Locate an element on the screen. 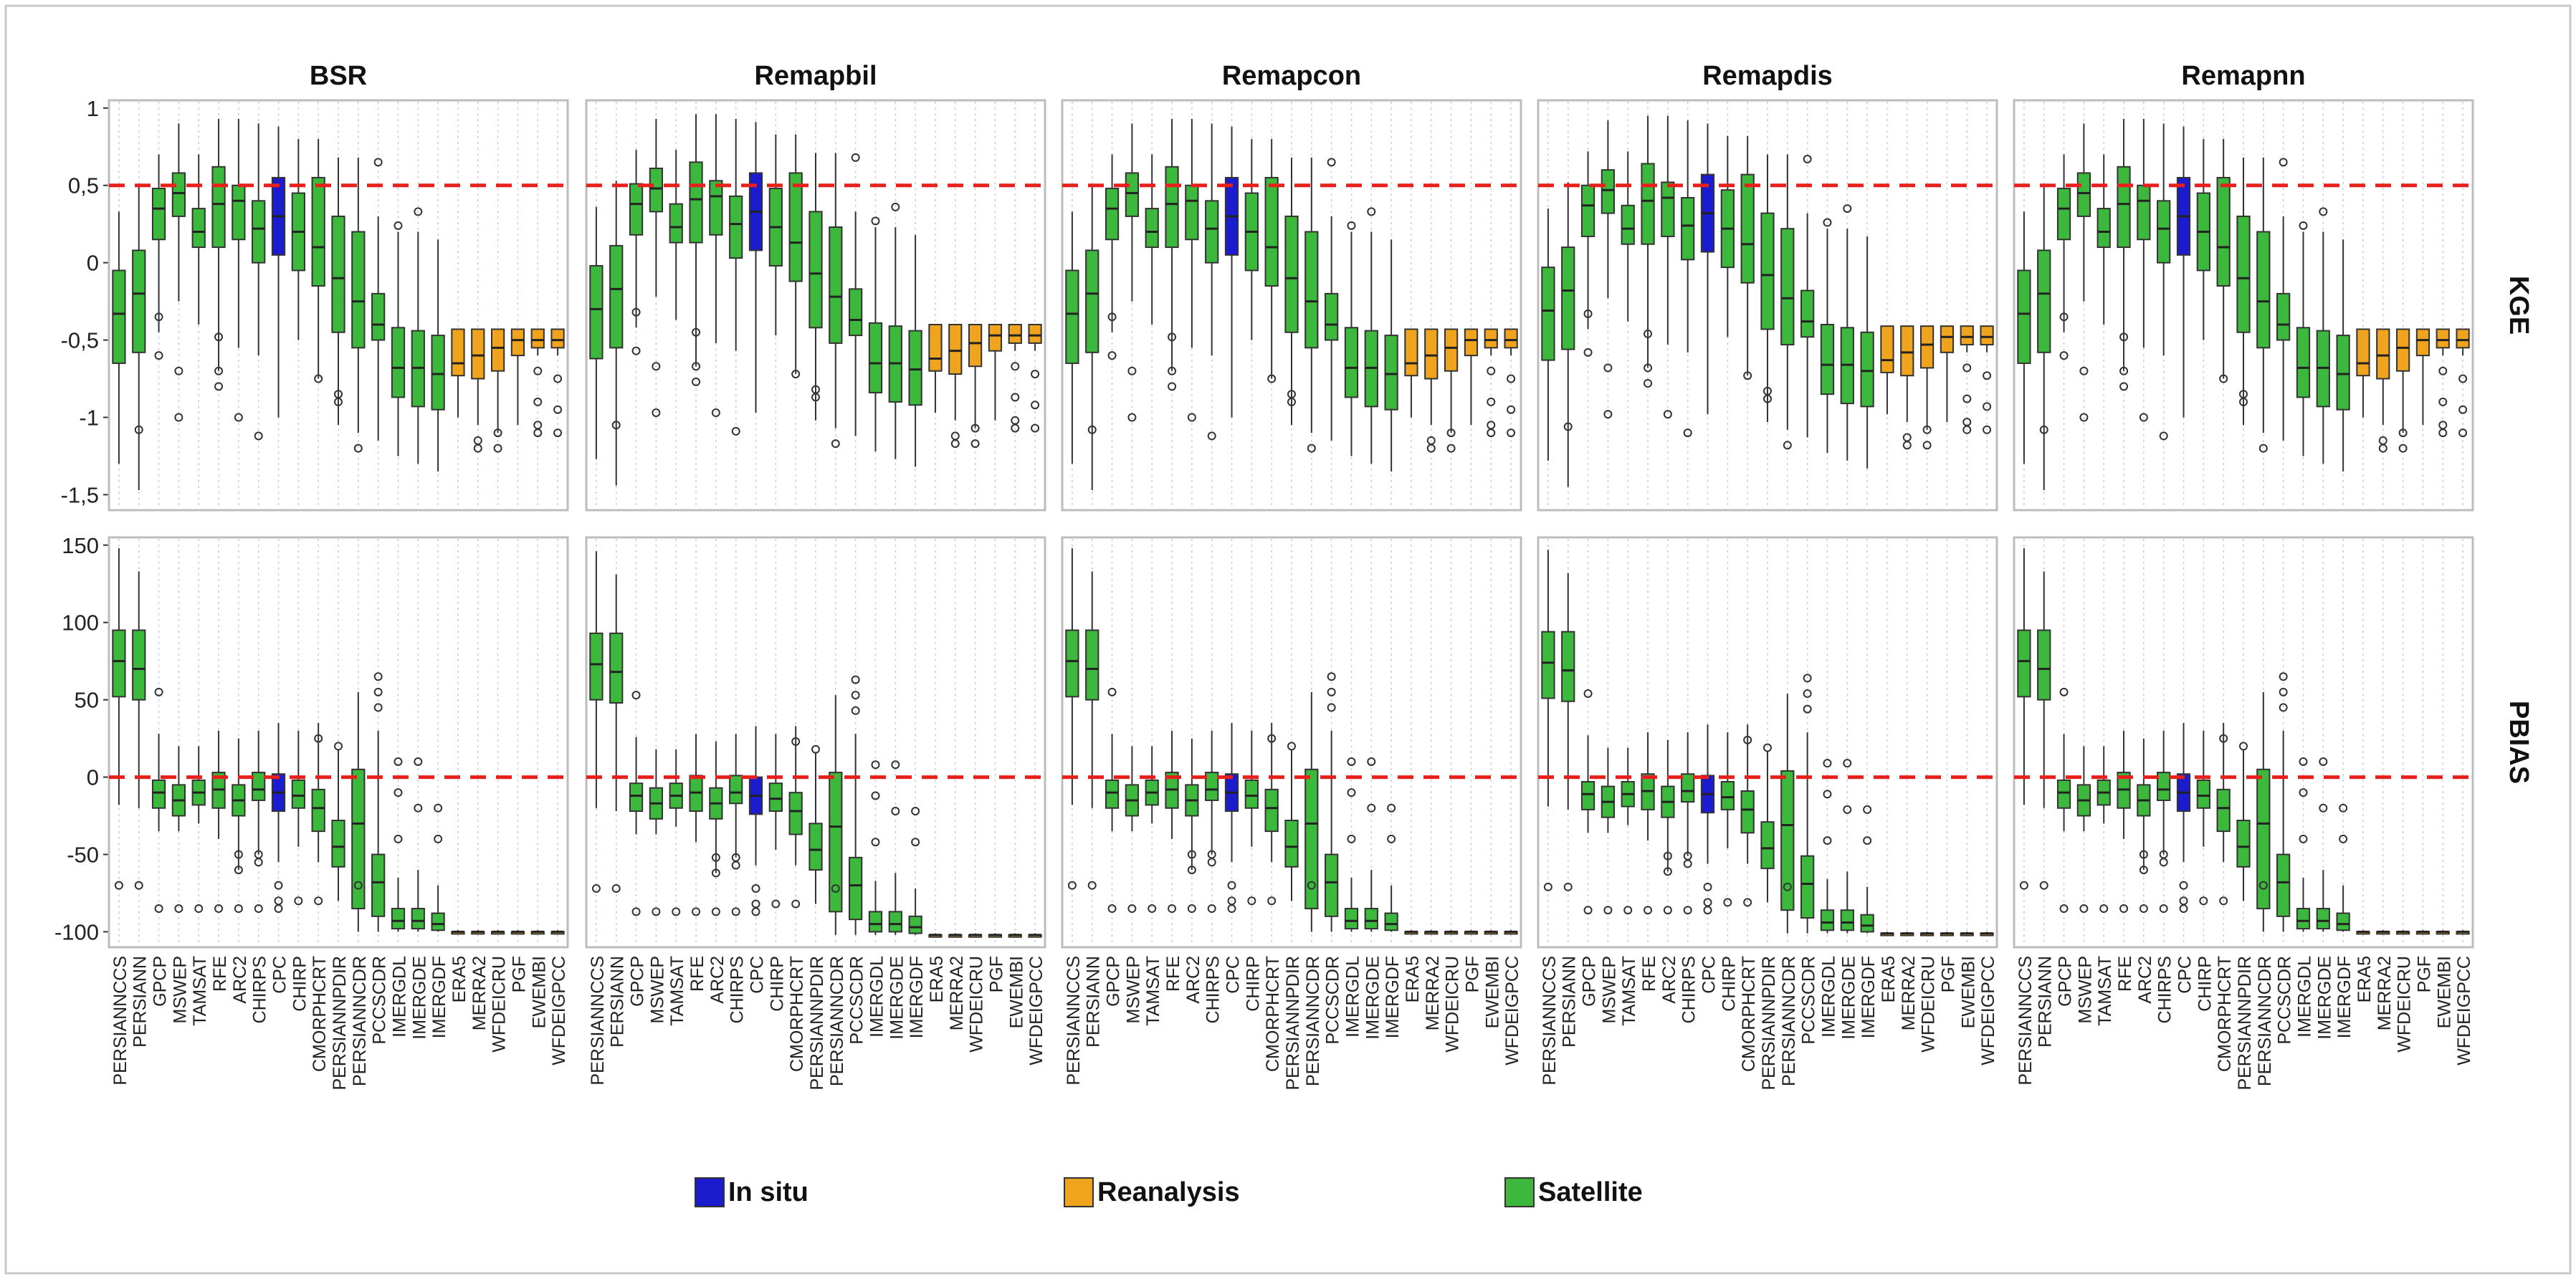 Image resolution: width=2576 pixels, height=1279 pixels. legend-swatch-reanalysis is located at coordinates (1079, 1192).